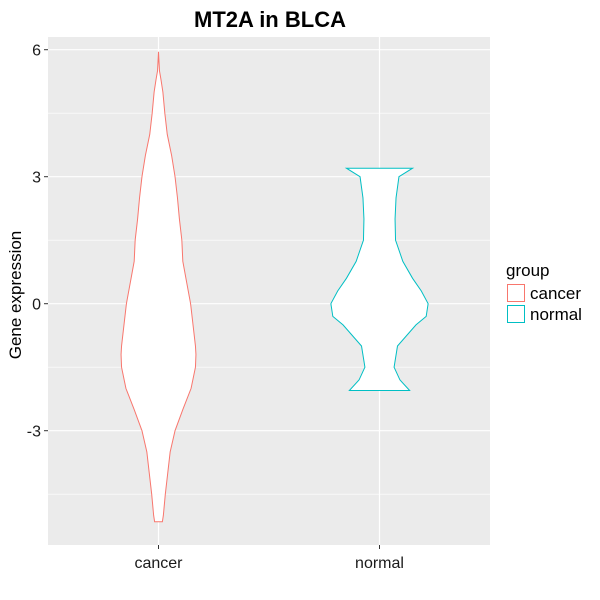 The width and height of the screenshot is (600, 600). What do you see at coordinates (36, 51) in the screenshot?
I see `y-tick-label: 6` at bounding box center [36, 51].